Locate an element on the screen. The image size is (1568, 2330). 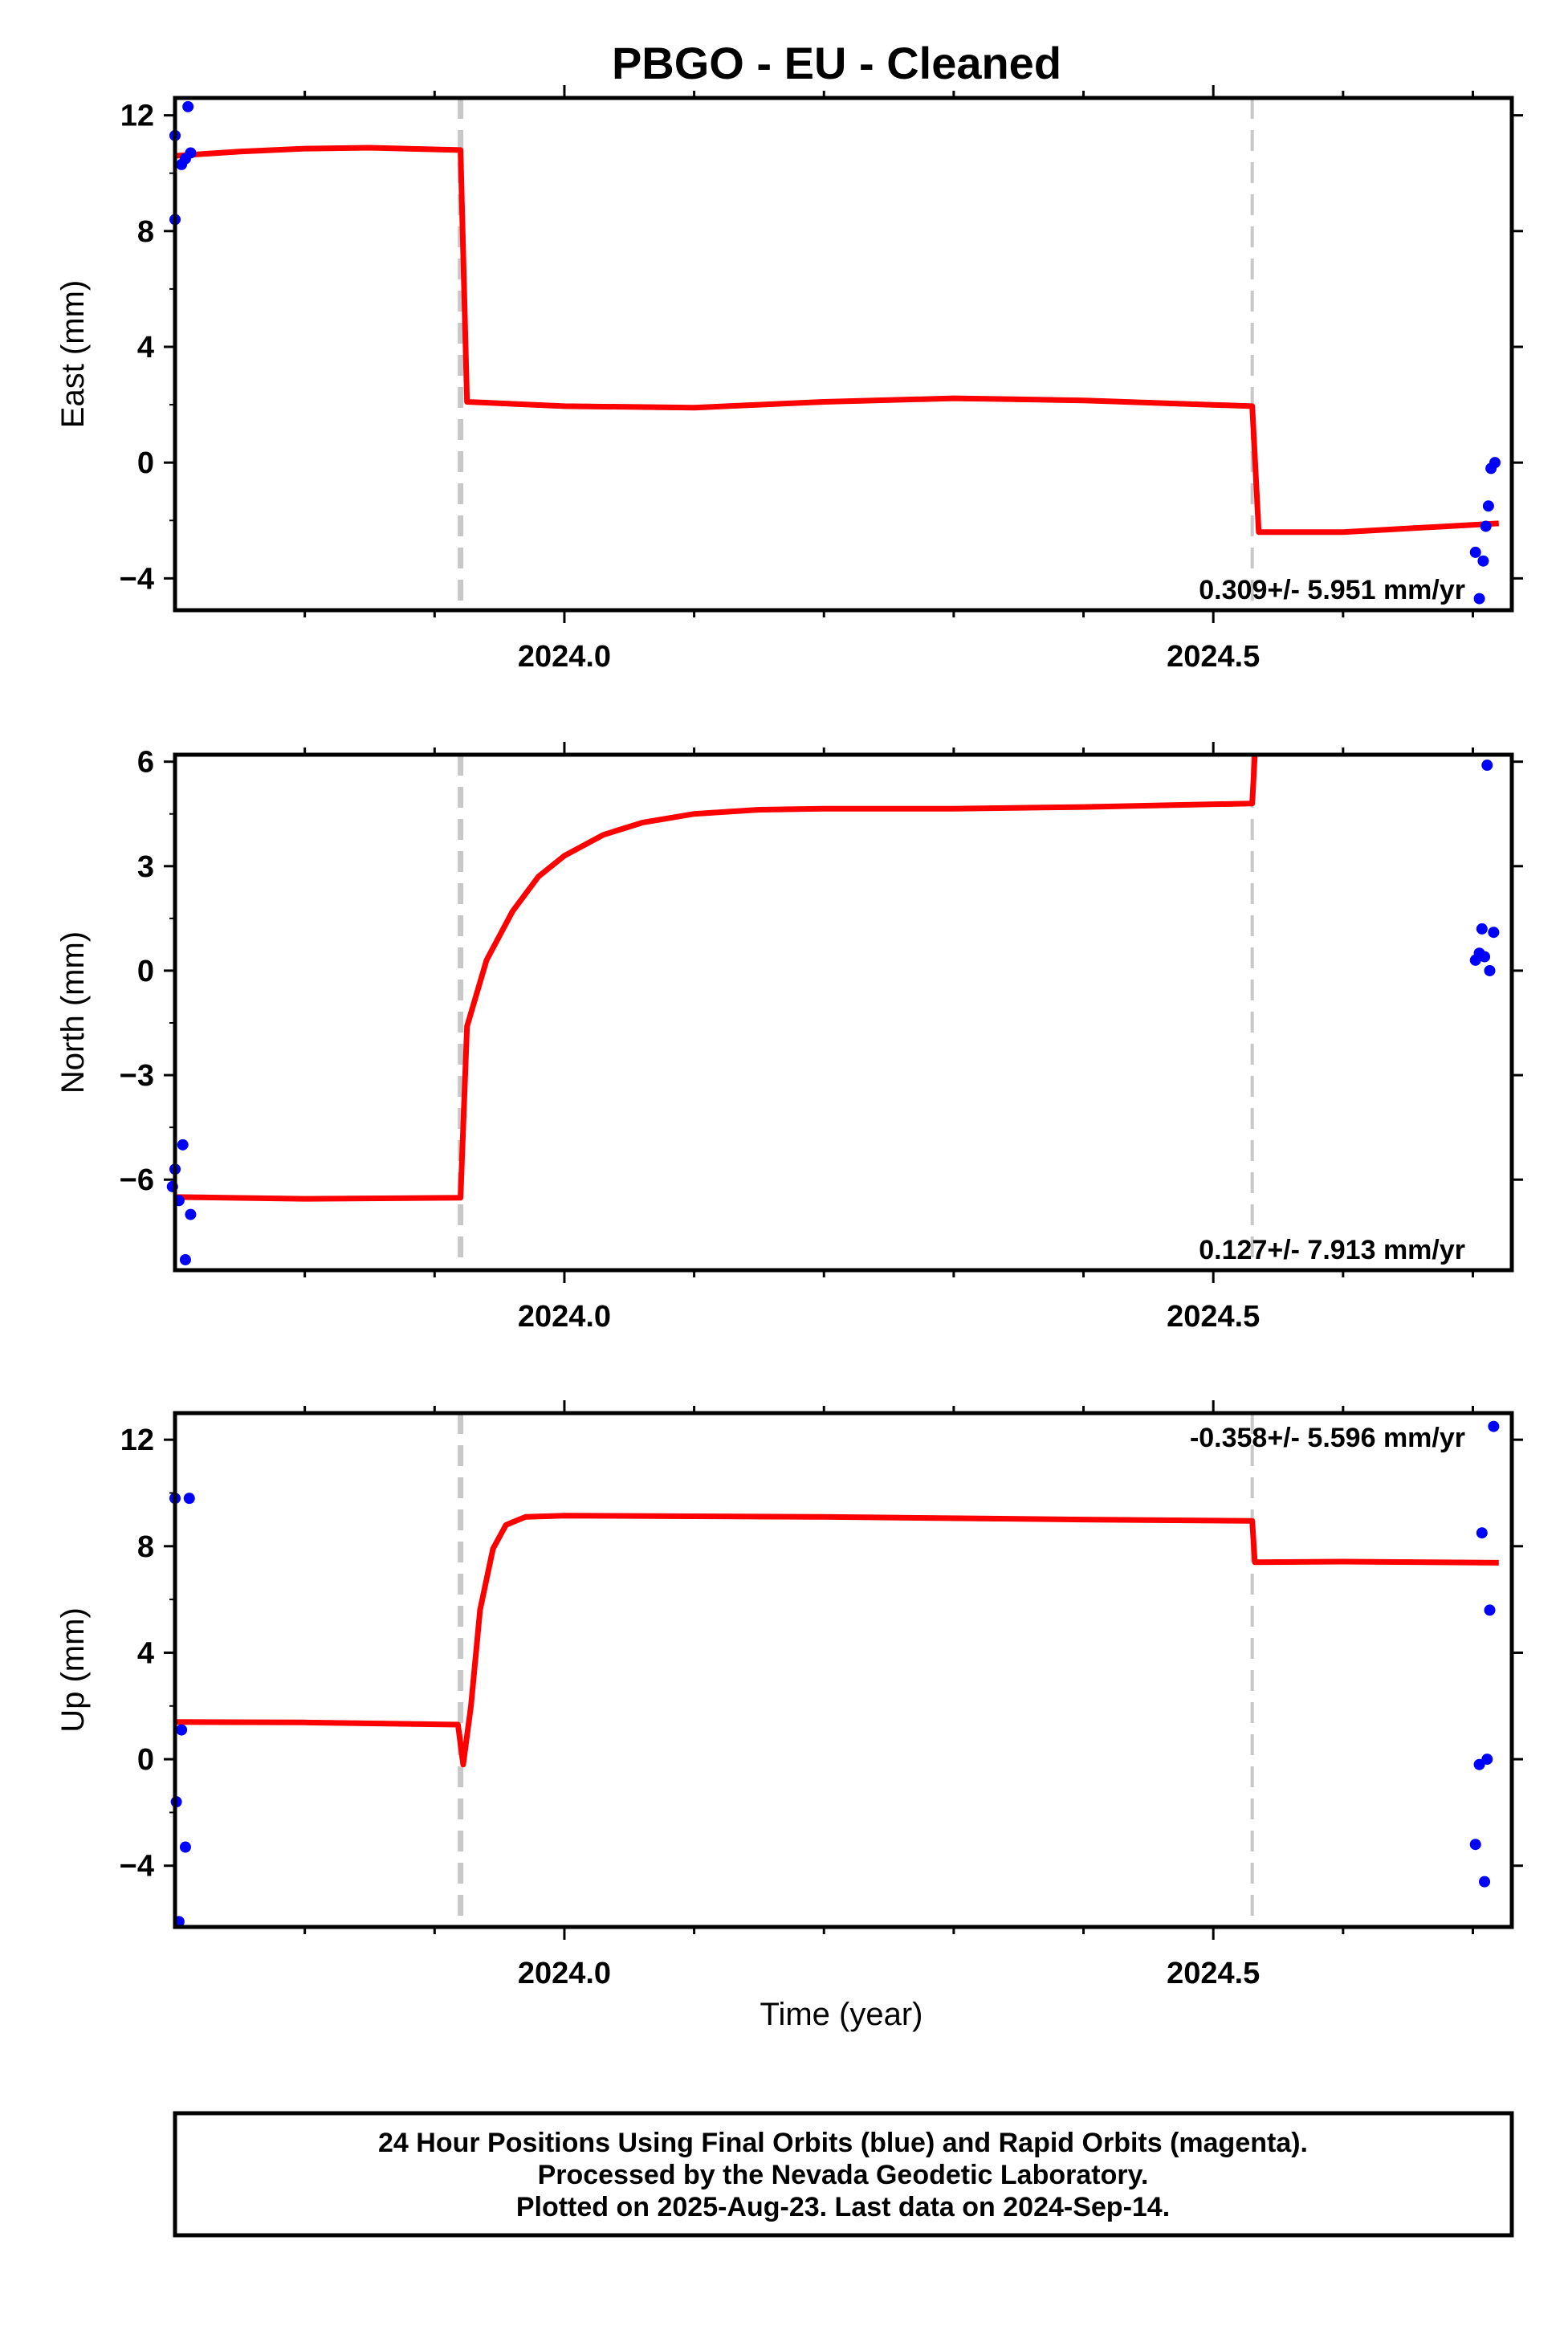
y-tick-label: −3 is located at coordinates (137, 1076).